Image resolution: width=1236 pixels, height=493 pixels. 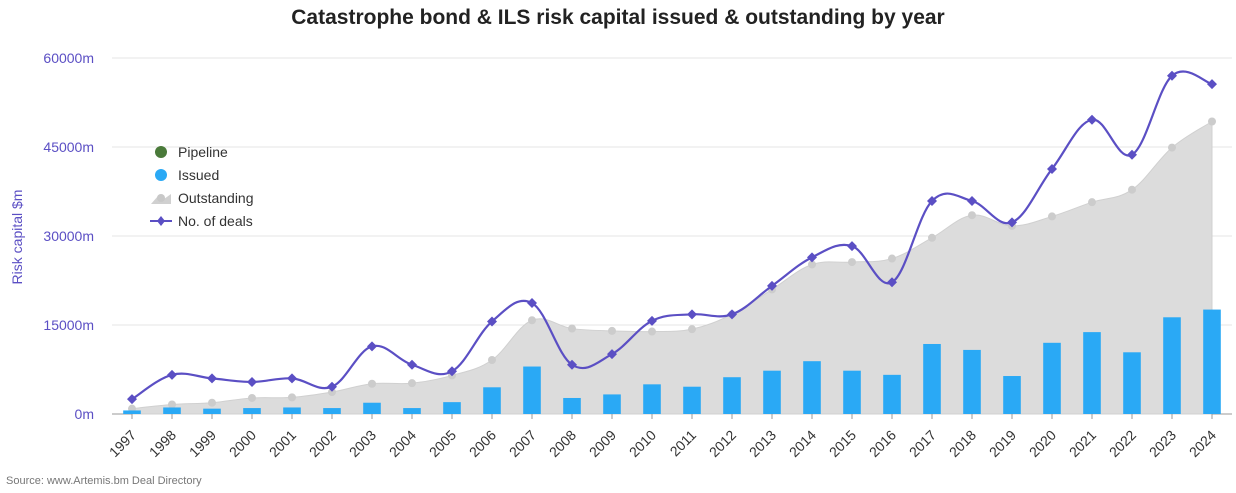 I want to click on x-tick-label: 2016, so click(x=882, y=443).